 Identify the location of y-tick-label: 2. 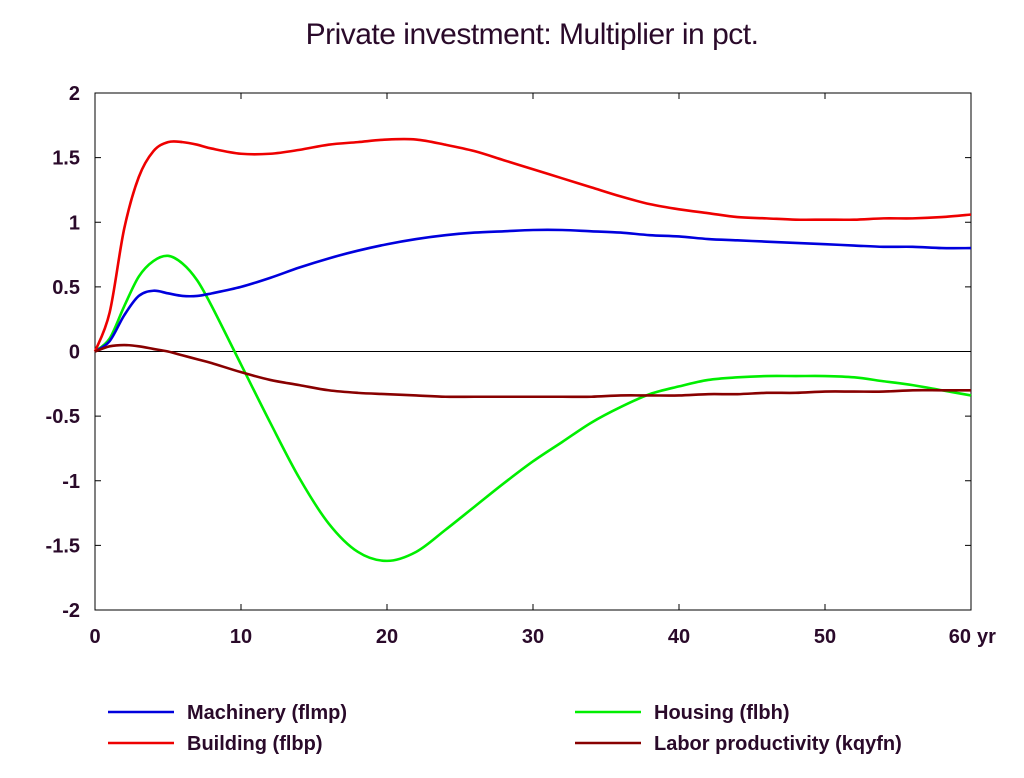
(74, 94).